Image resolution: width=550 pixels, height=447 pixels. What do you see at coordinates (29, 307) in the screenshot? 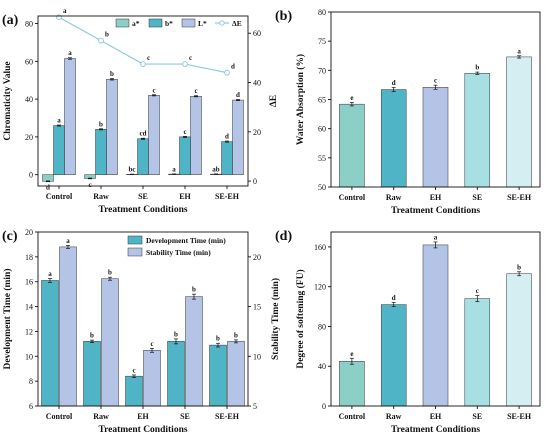
I see `panel-c-left-axis-tick-label: 14` at bounding box center [29, 307].